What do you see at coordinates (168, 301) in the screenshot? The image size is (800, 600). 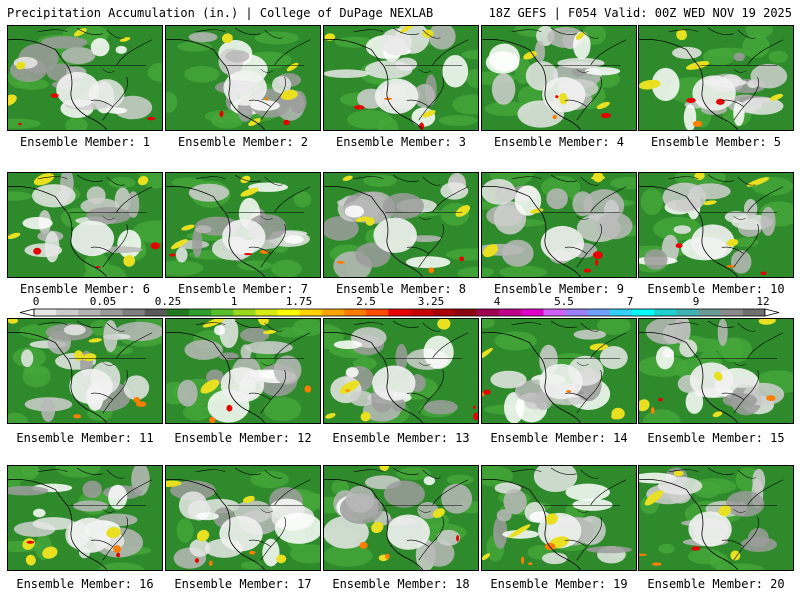 I see `colorbar-tick-label: 0.25` at bounding box center [168, 301].